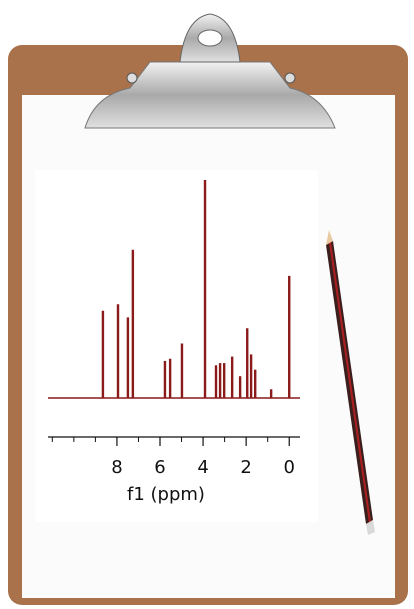 The image size is (414, 609). I want to click on x-axis-label: f1 (ppm), so click(166, 494).